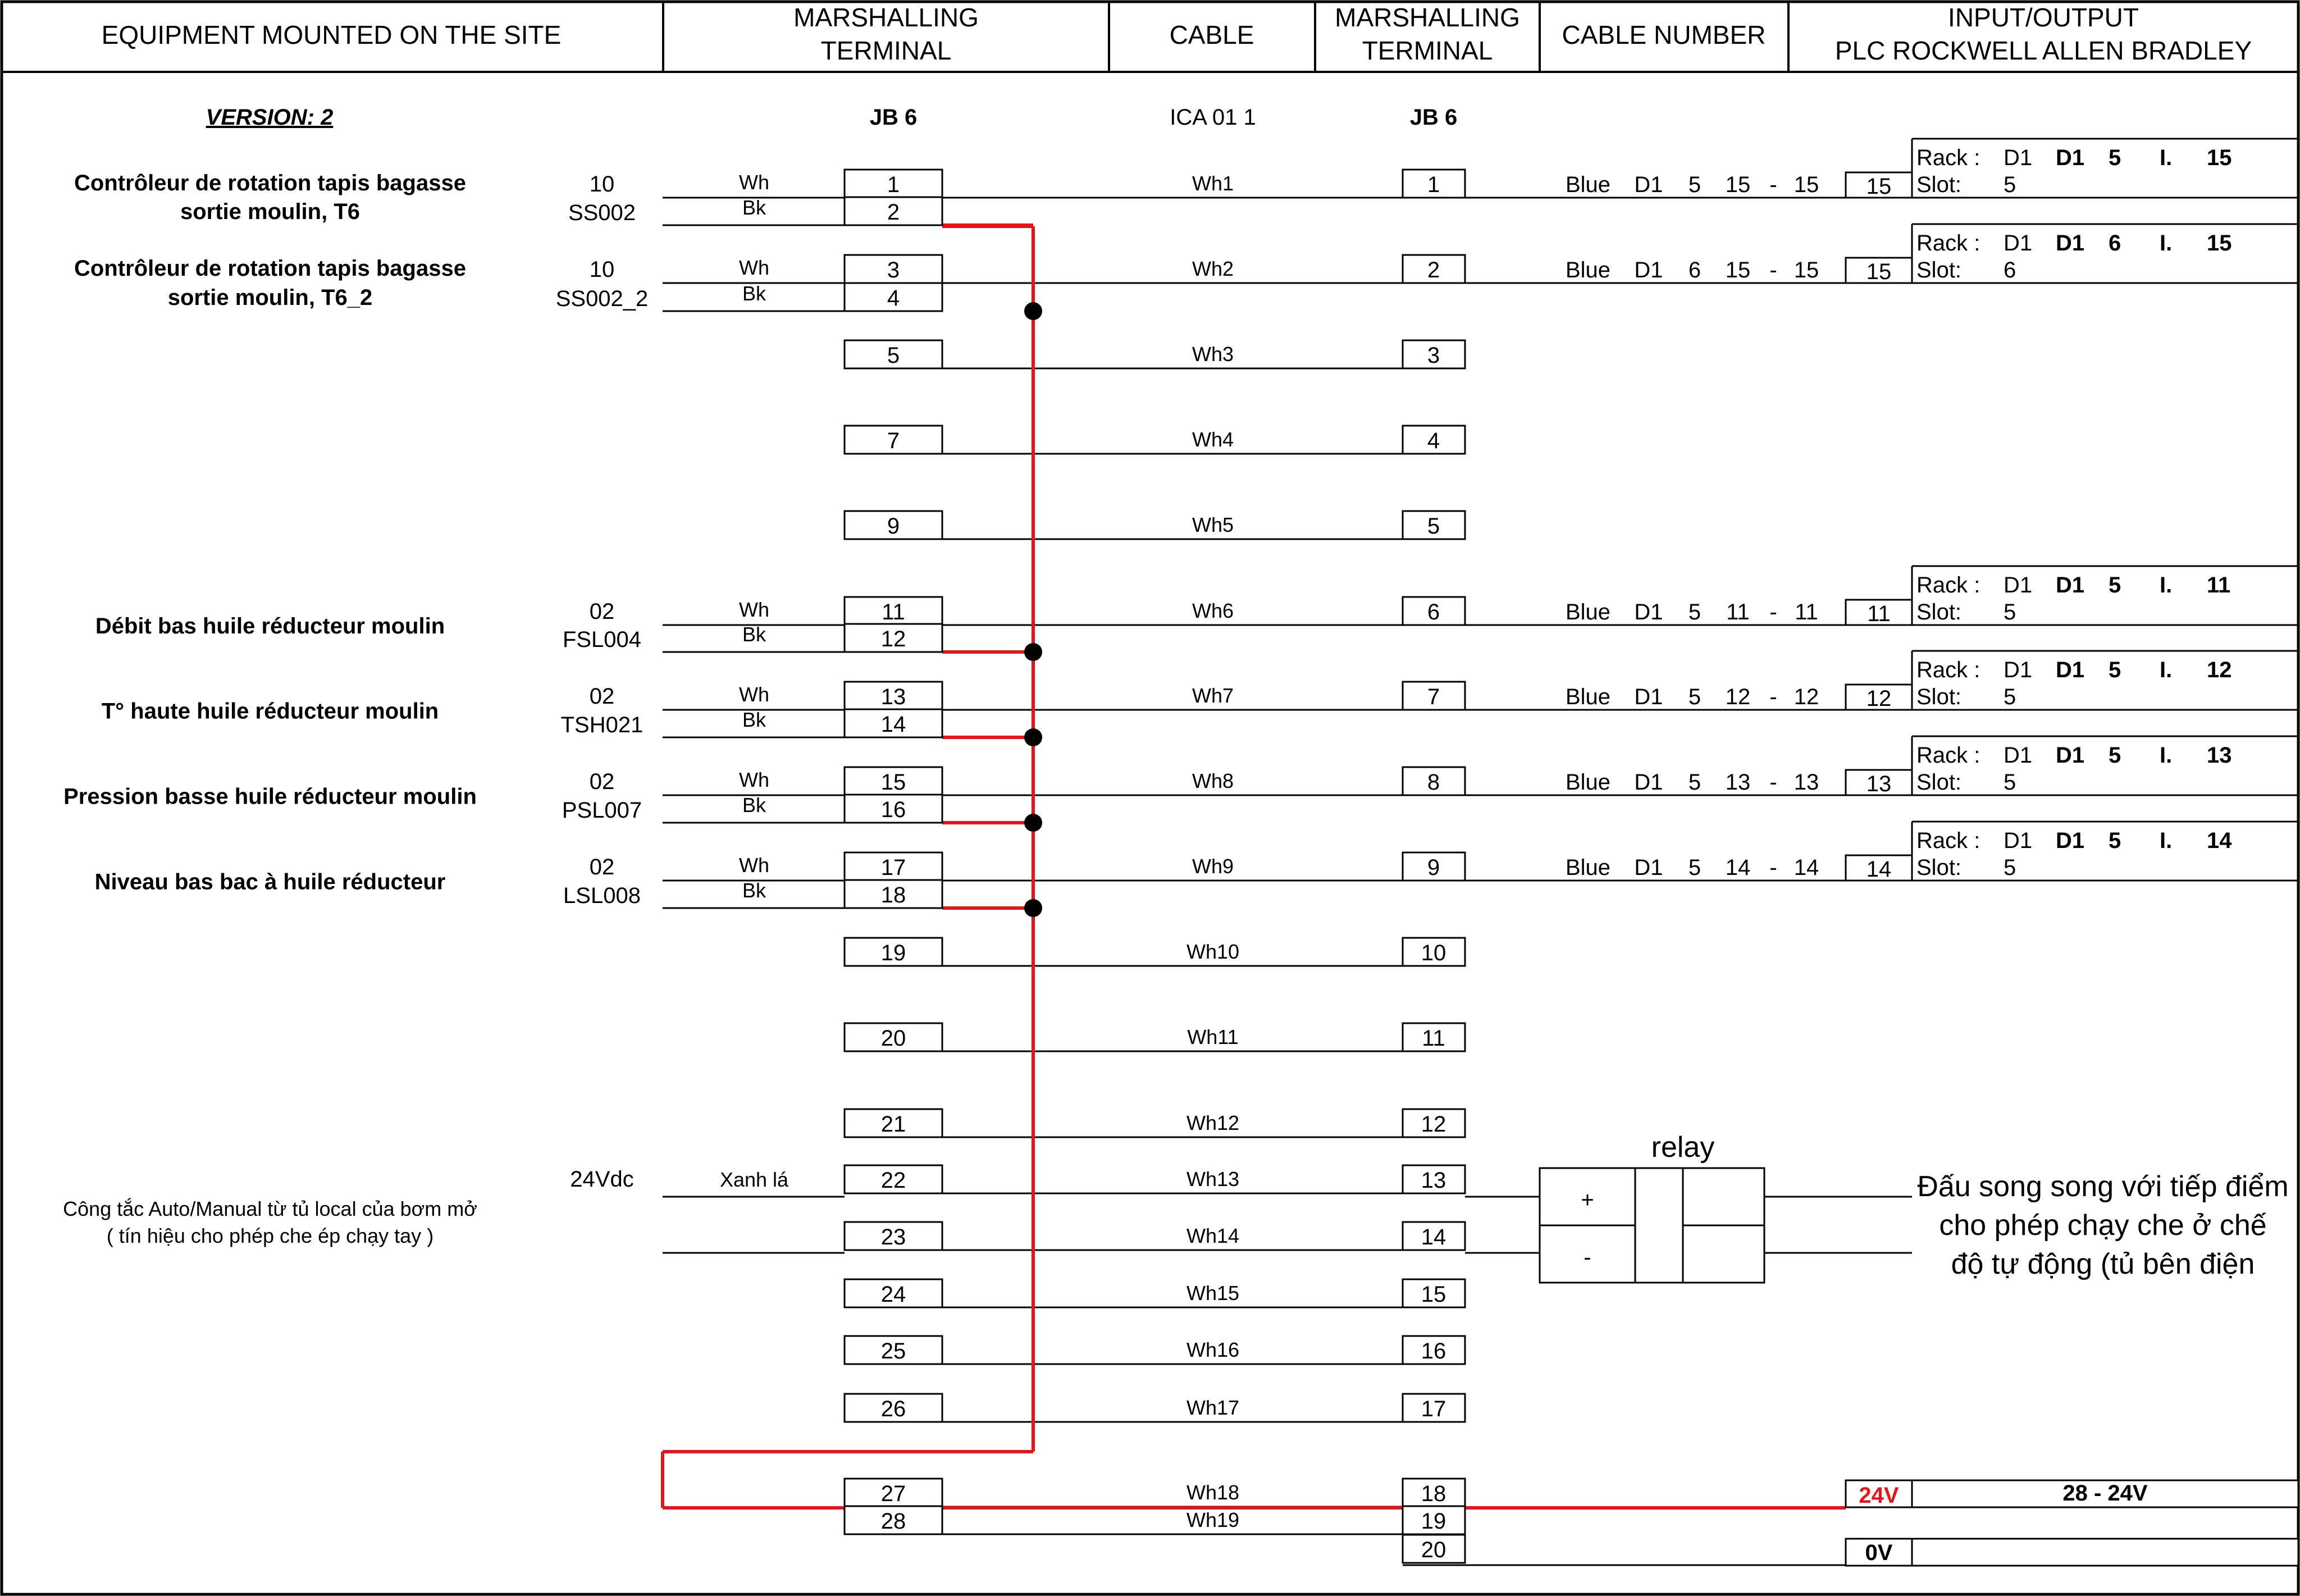  Describe the element at coordinates (1433, 1521) in the screenshot. I see `right-terminal-number: 19` at that location.